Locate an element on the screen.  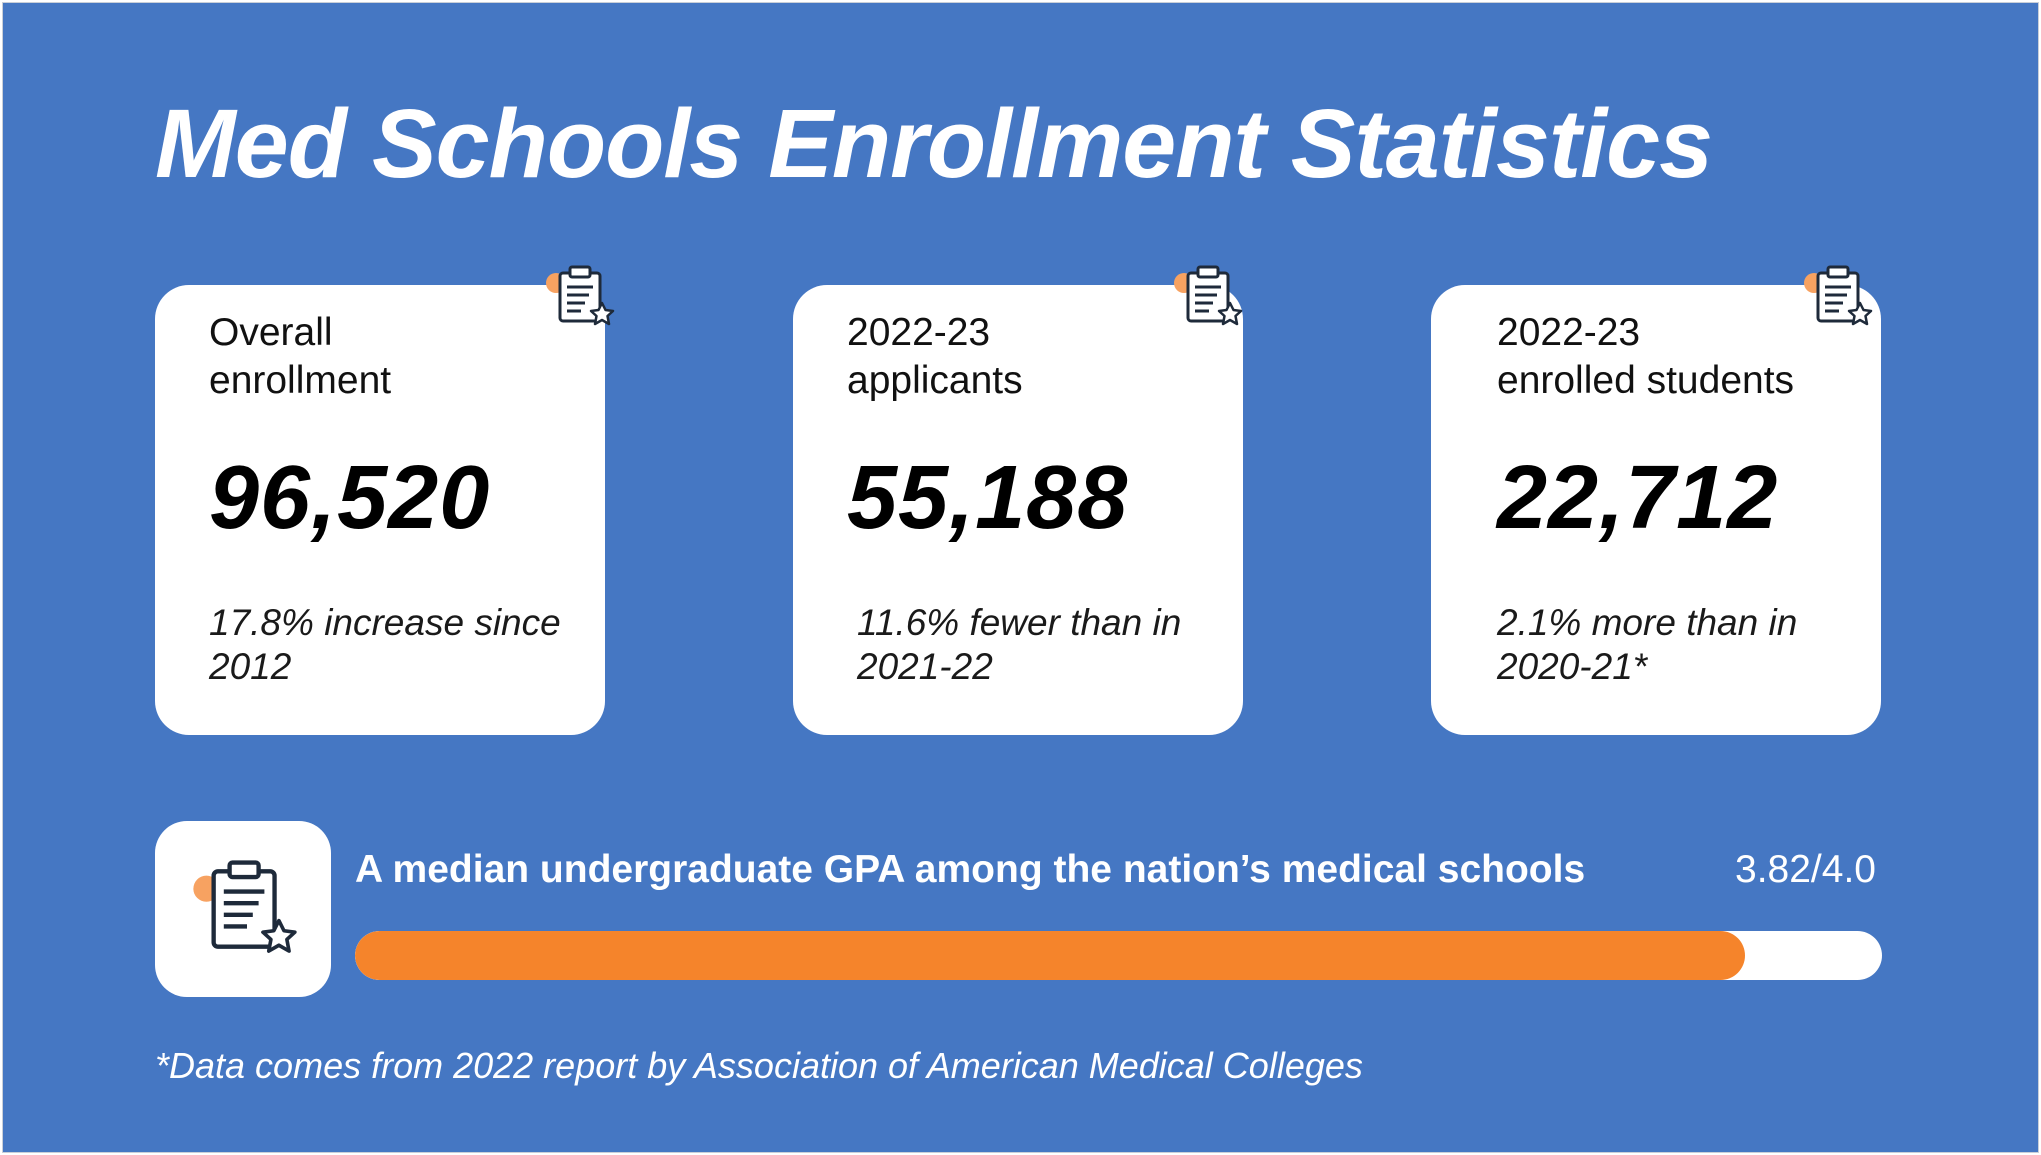
gpa-progress-track is located at coordinates (1118, 955).